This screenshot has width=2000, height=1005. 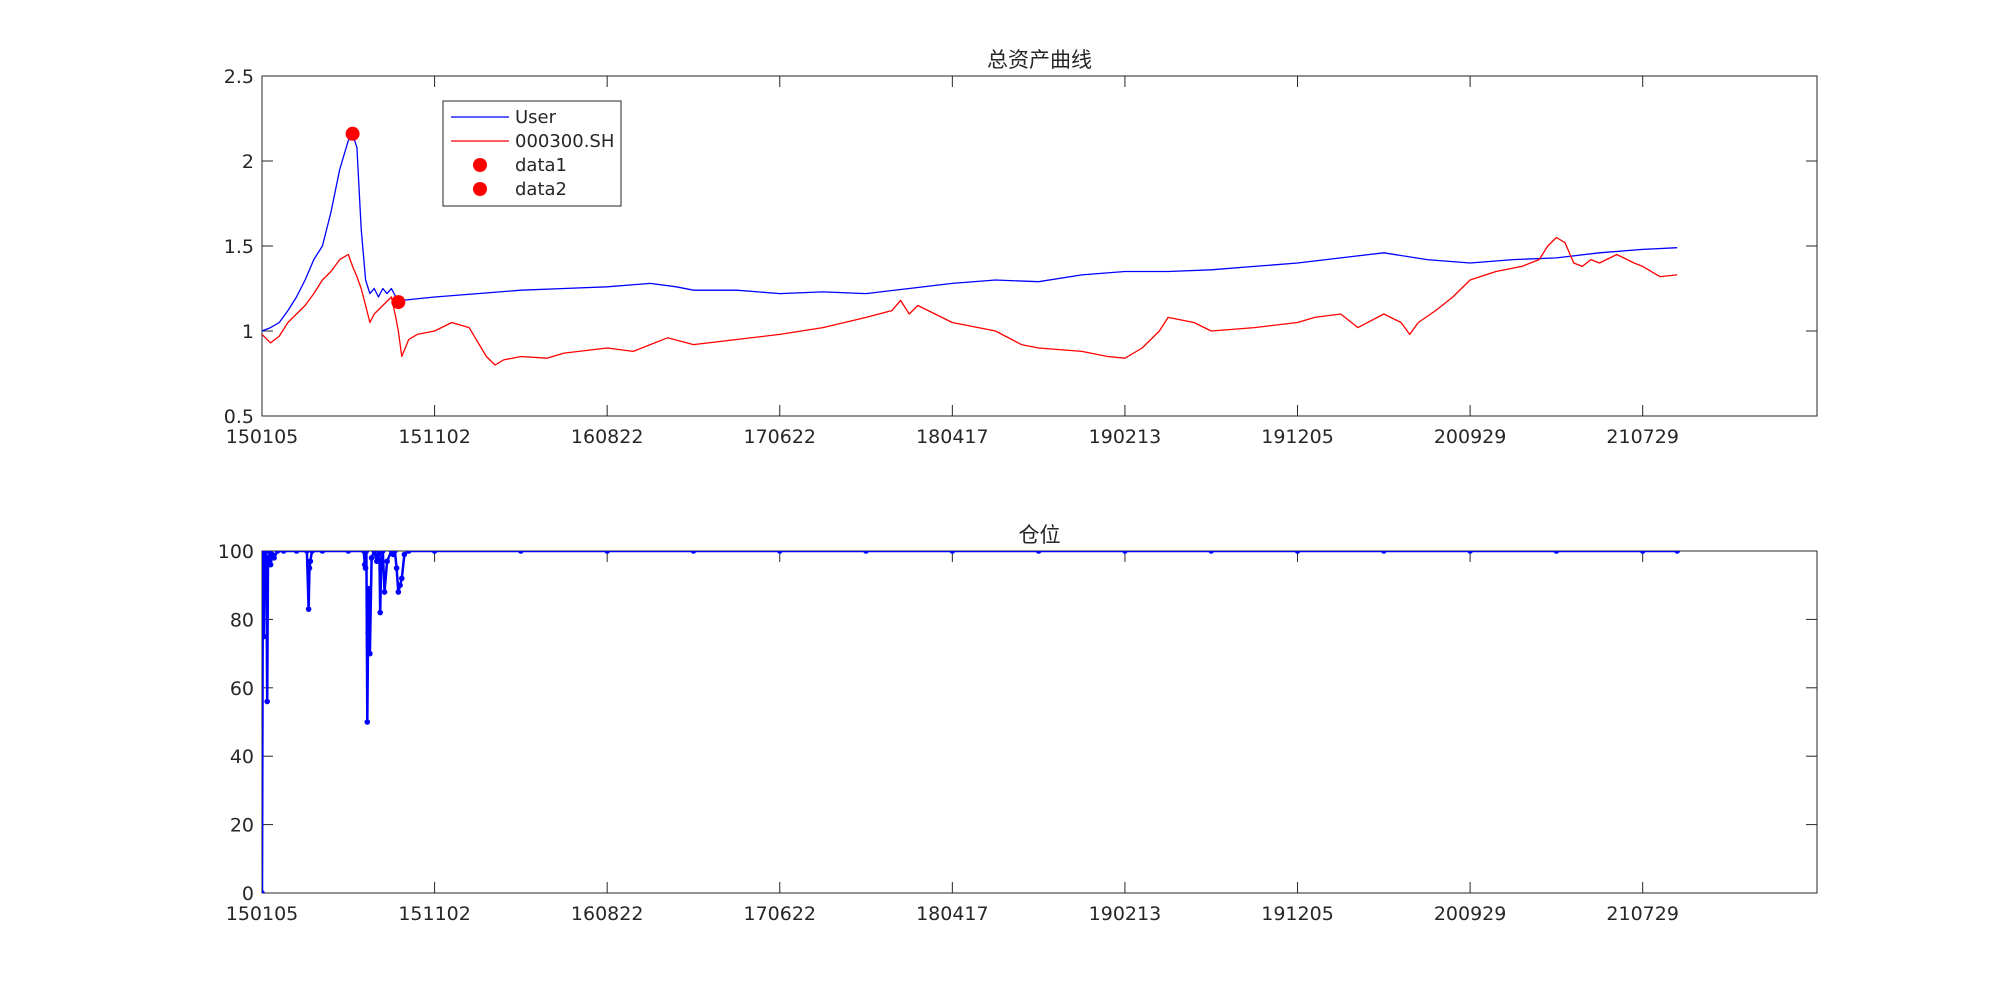 I want to click on legend: User 000300.SH data1 data2, so click(x=532, y=153).